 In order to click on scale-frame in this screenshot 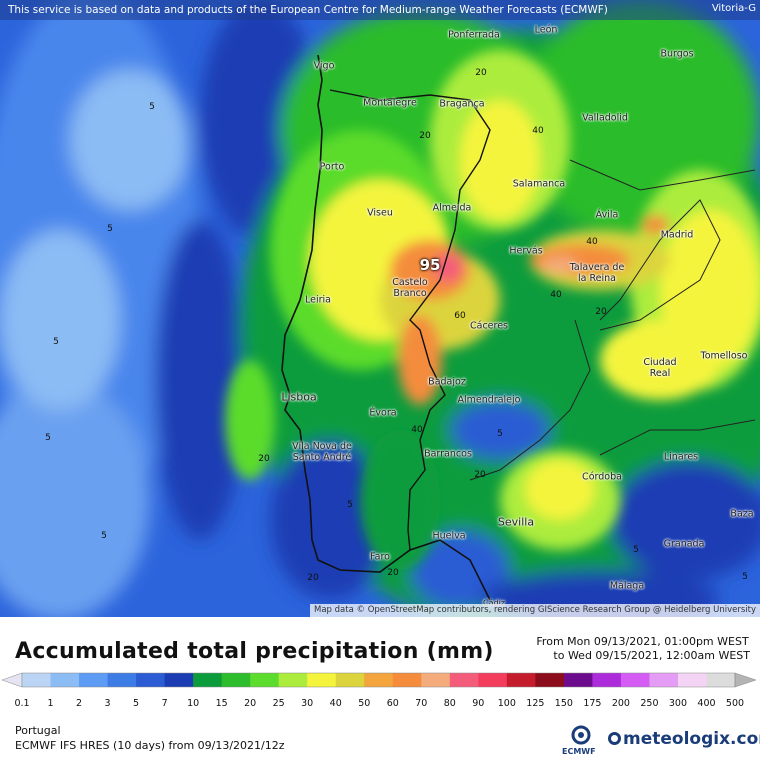, I will do `click(378, 680)`.